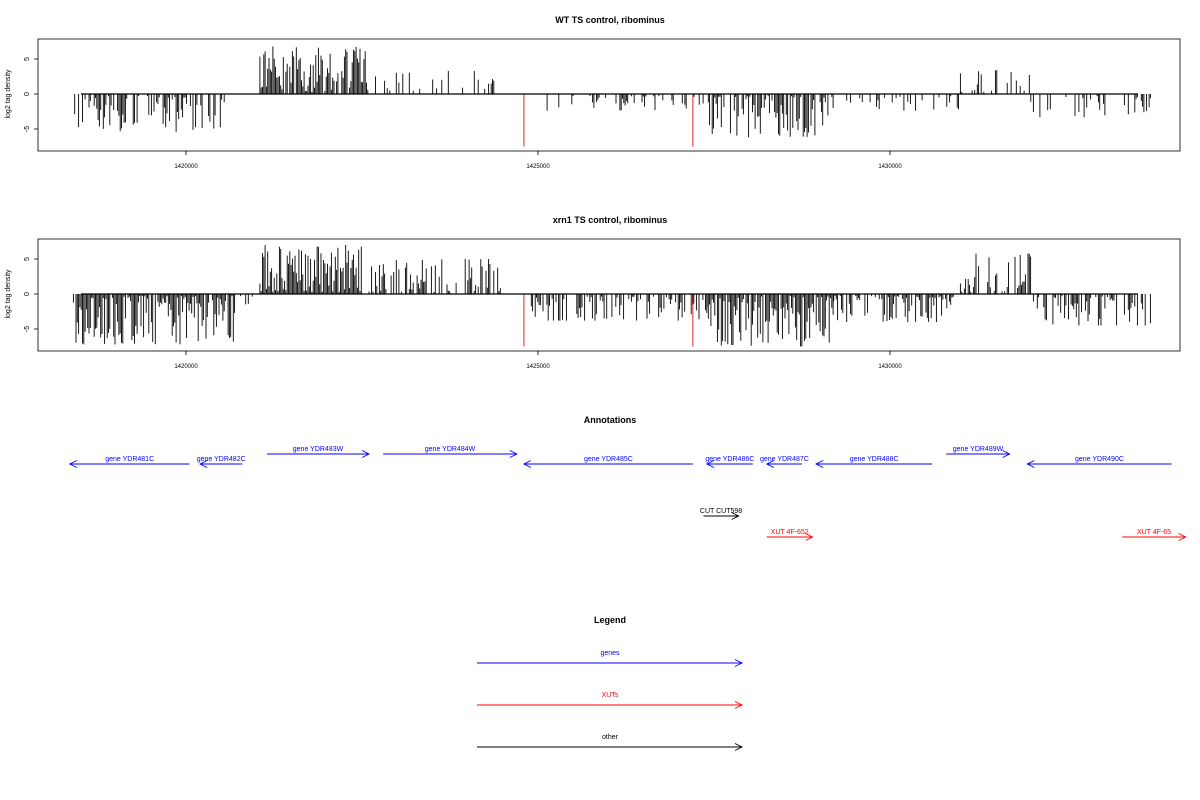  What do you see at coordinates (790, 532) in the screenshot?
I see `feature-label: XUT 4F-652` at bounding box center [790, 532].